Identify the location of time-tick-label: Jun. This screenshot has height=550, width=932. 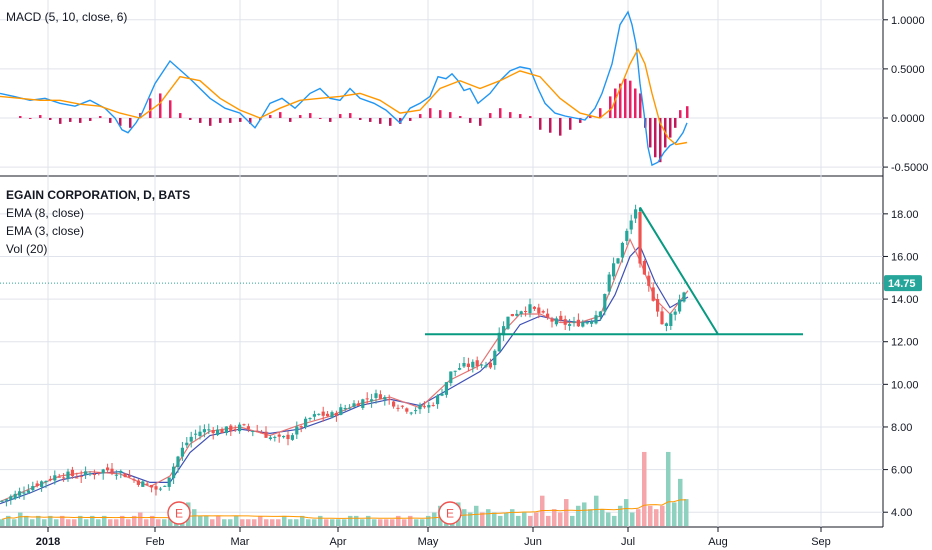
(533, 542).